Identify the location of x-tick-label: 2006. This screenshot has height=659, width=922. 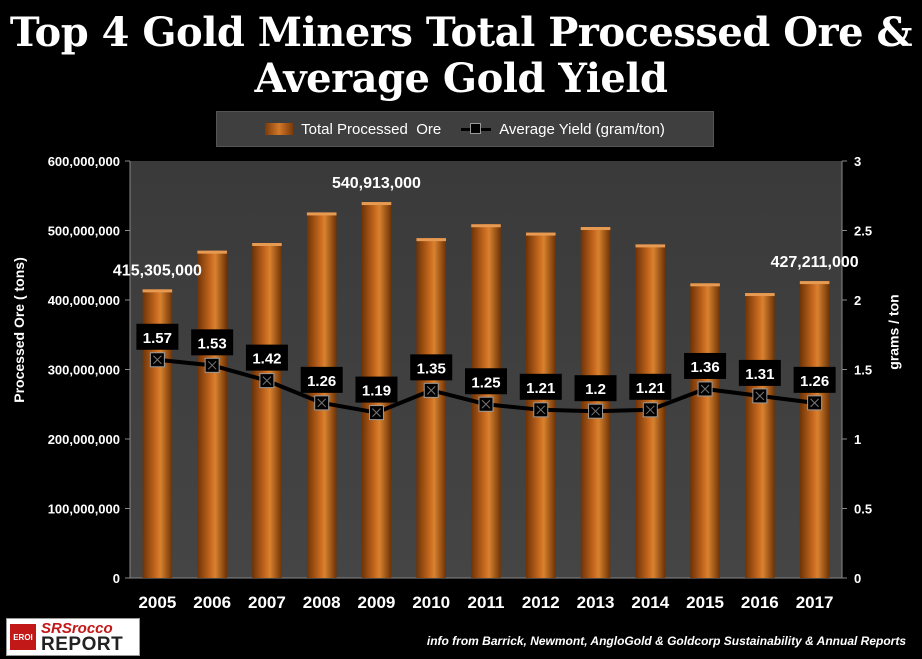
(212, 602).